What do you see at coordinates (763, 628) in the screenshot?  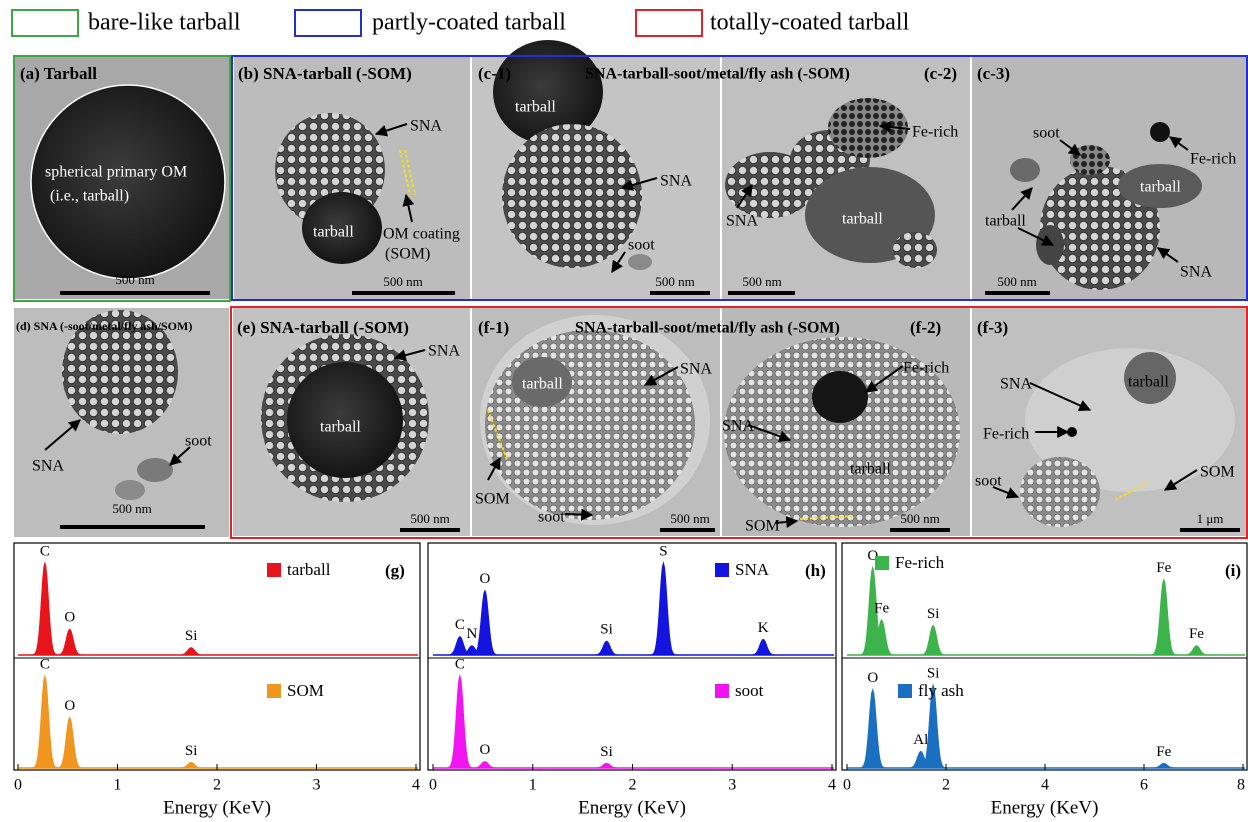 I see `peak-label: K` at bounding box center [763, 628].